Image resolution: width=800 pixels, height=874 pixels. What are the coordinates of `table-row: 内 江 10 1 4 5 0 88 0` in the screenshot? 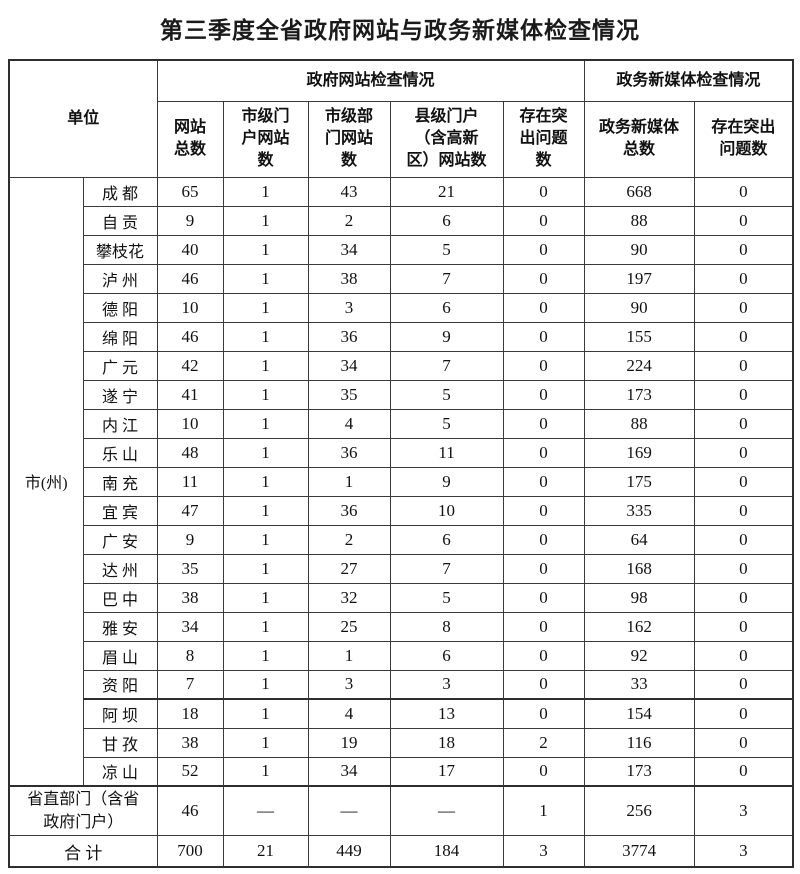 It's located at (401, 423).